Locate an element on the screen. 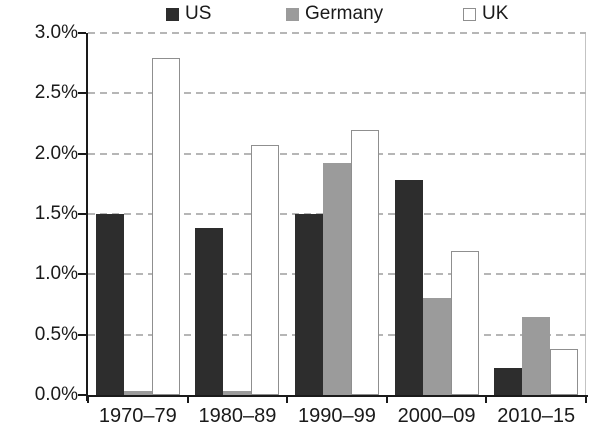 This screenshot has width=614, height=443. y-tick-label: 1.0% is located at coordinates (56, 274).